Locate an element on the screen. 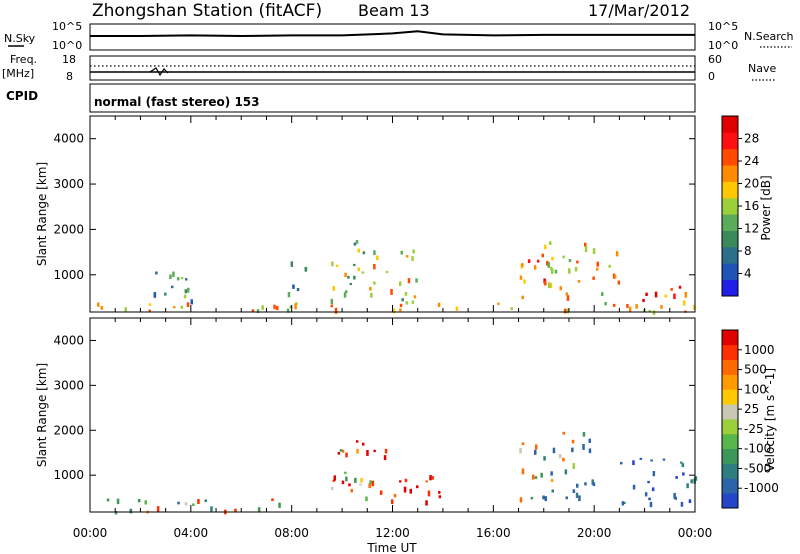 This screenshot has width=800, height=554. velocity-y-tick-label: 1000 is located at coordinates (68, 475).